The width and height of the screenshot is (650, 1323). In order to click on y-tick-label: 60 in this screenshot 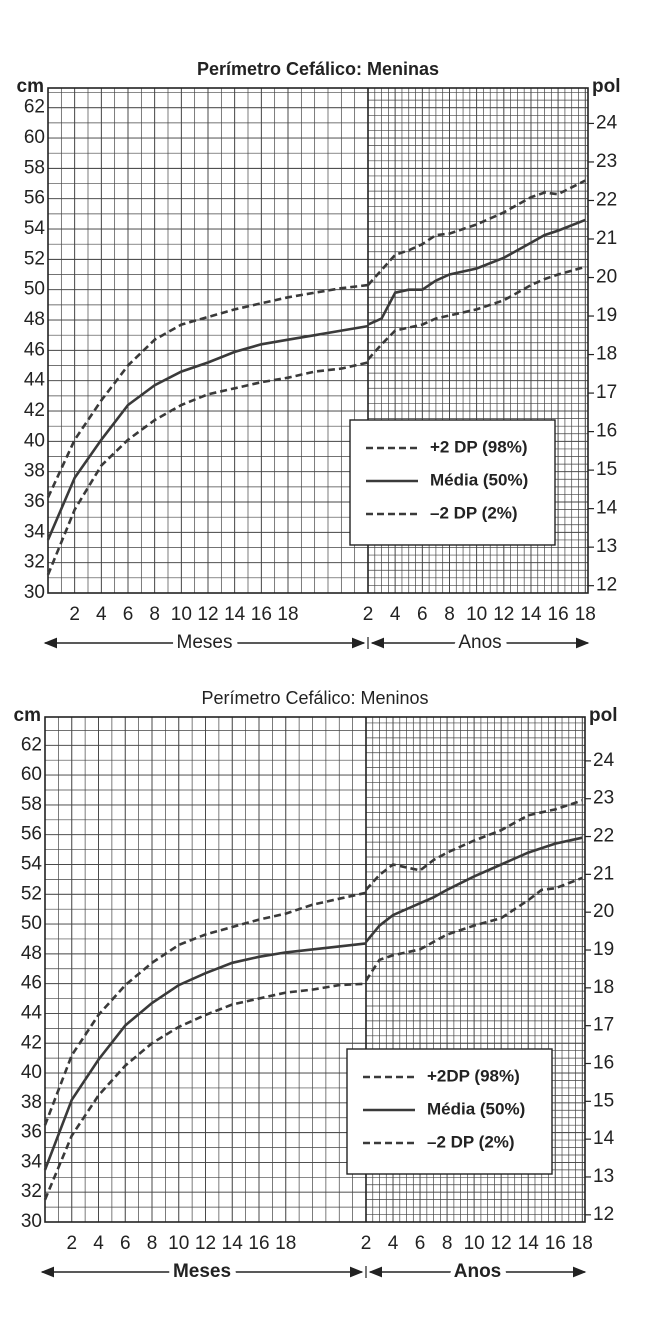, I will do `click(34, 137)`.